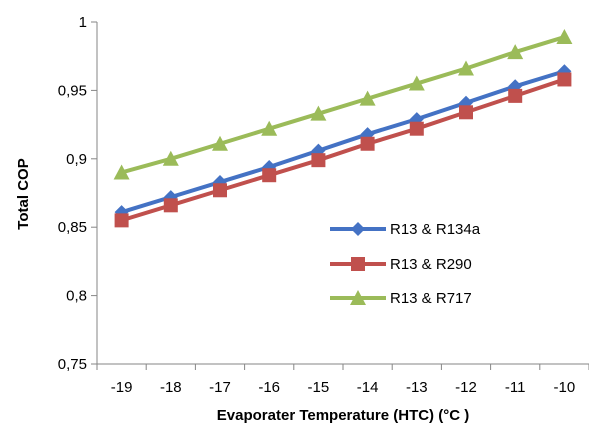 The image size is (589, 433). I want to click on y-tick-label: 0,95, so click(72, 90).